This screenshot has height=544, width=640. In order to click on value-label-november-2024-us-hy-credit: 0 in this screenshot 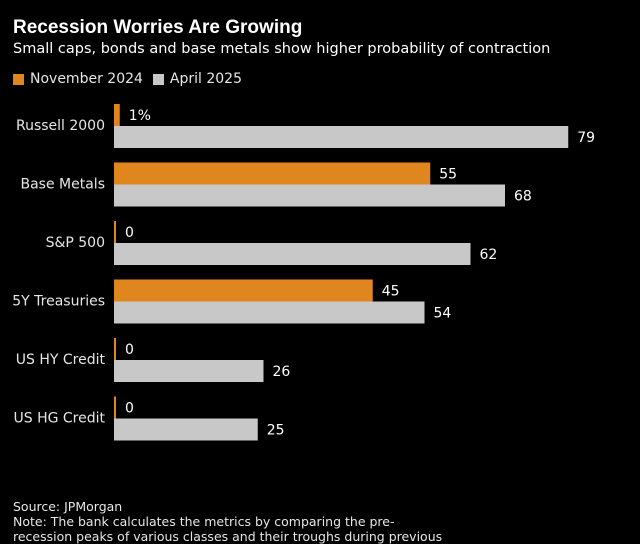, I will do `click(129, 350)`.